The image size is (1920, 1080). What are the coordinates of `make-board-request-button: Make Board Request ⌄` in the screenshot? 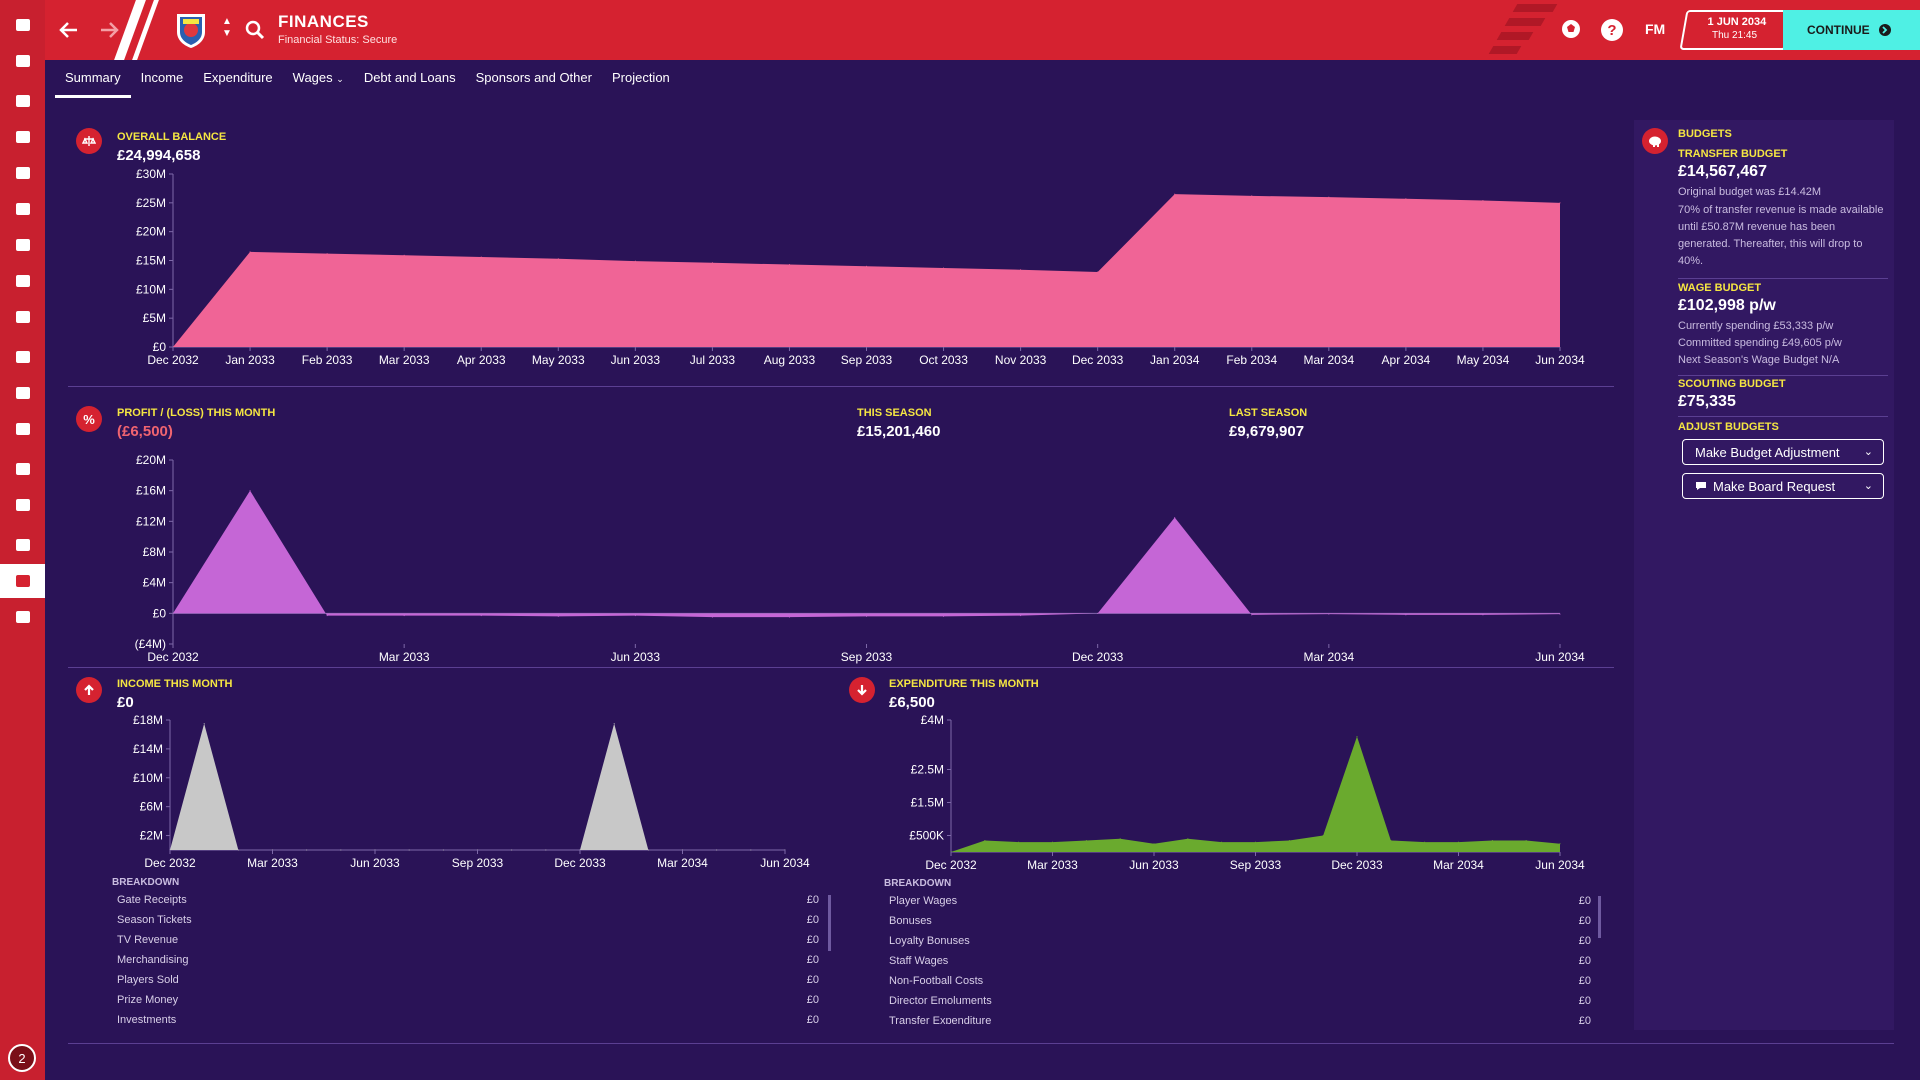 It's located at (1783, 486).